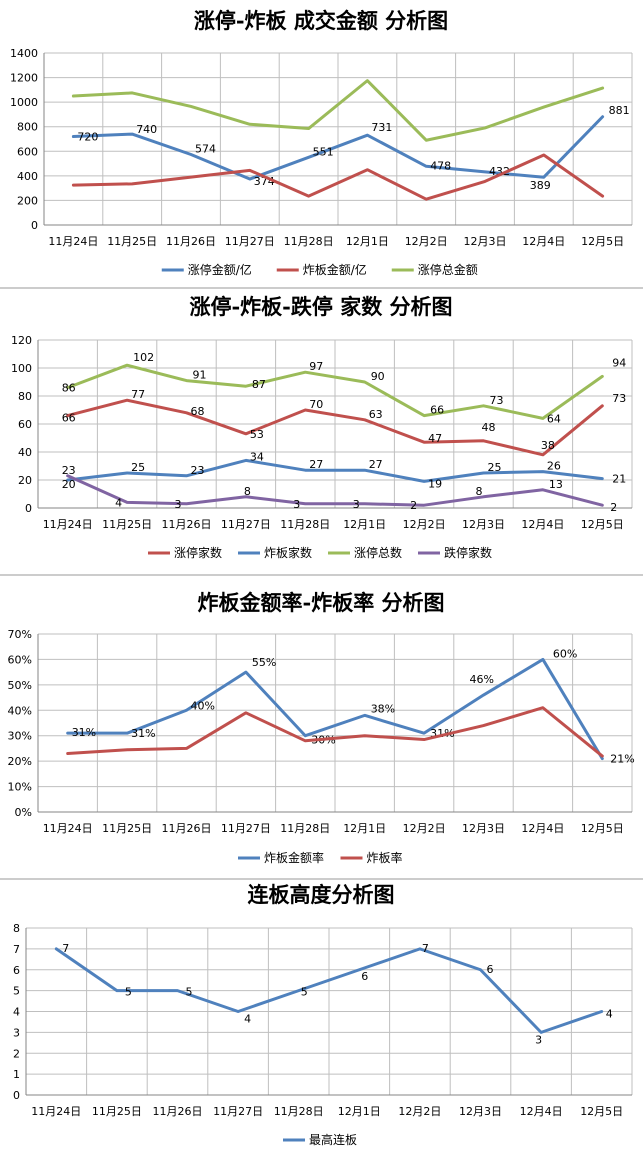  Describe the element at coordinates (25, 396) in the screenshot. I see `y-tick-label: 80` at that location.